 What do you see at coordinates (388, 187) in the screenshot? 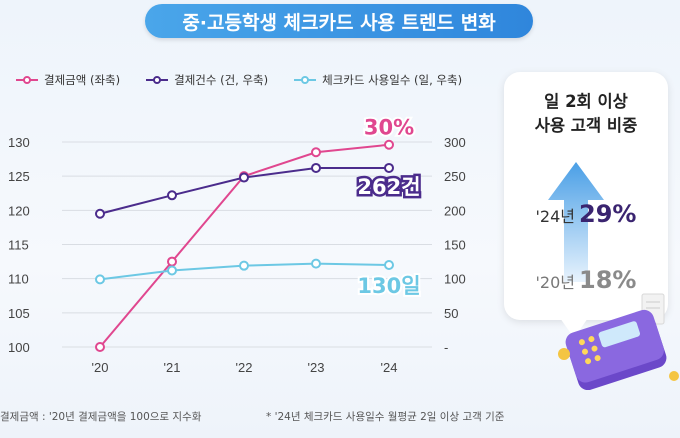
I see `annotation-label: 262건` at bounding box center [388, 187].